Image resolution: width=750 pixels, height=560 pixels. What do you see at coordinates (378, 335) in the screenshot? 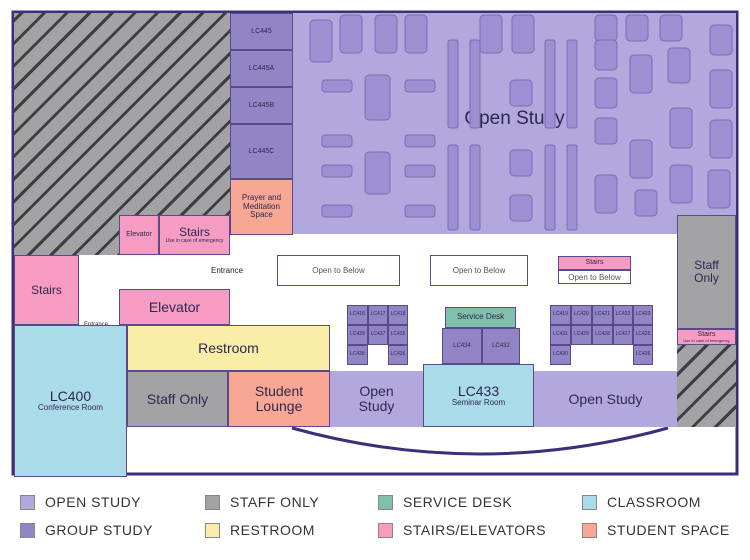
I see `room-lc437: LC437` at bounding box center [378, 335].